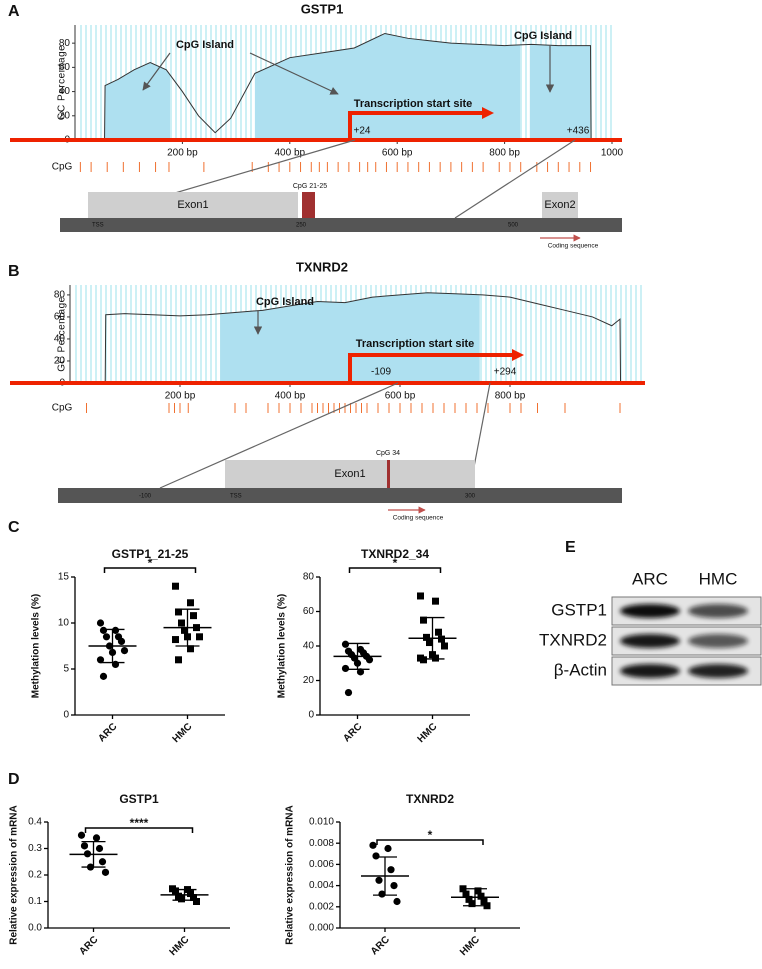  What do you see at coordinates (573, 639) in the screenshot?
I see `protein-label: TXNRD2` at bounding box center [573, 639].